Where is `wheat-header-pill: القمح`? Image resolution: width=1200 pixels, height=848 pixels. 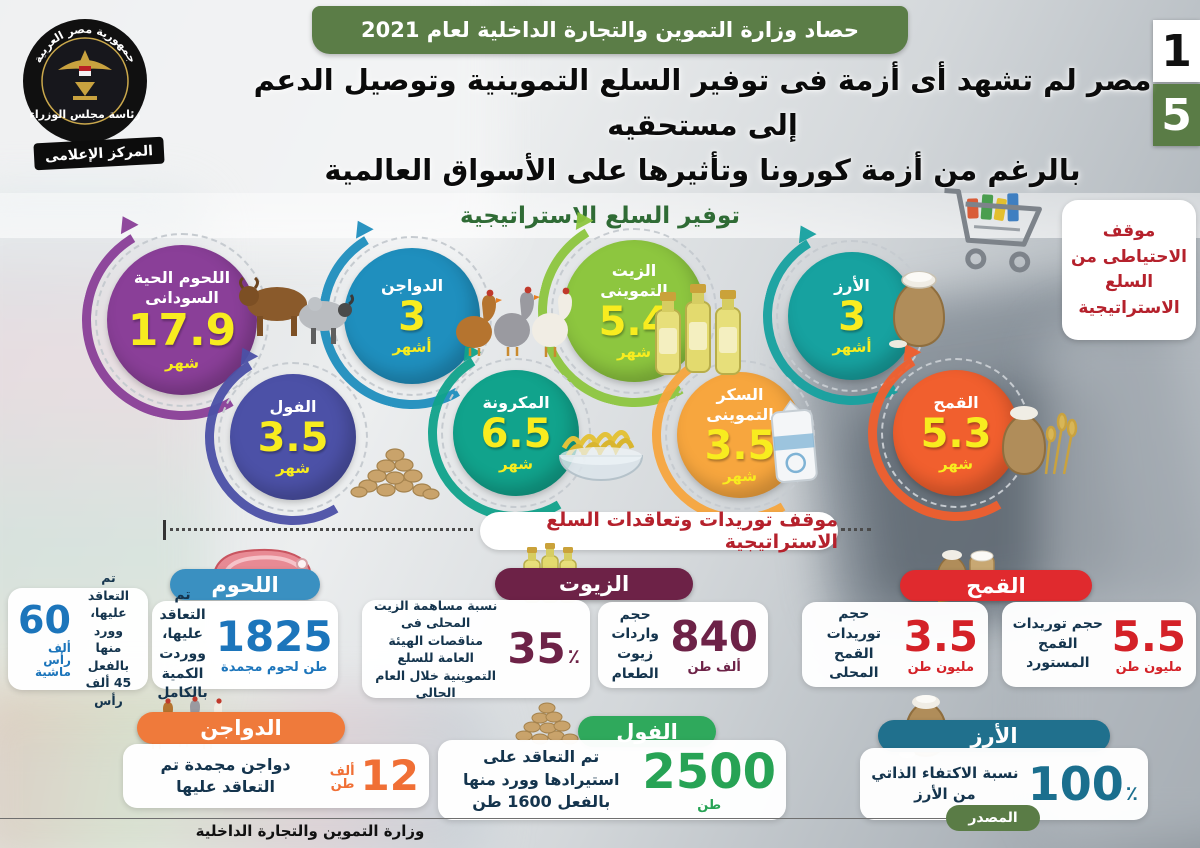
wheat-header-pill: القمح is located at coordinates (996, 585).